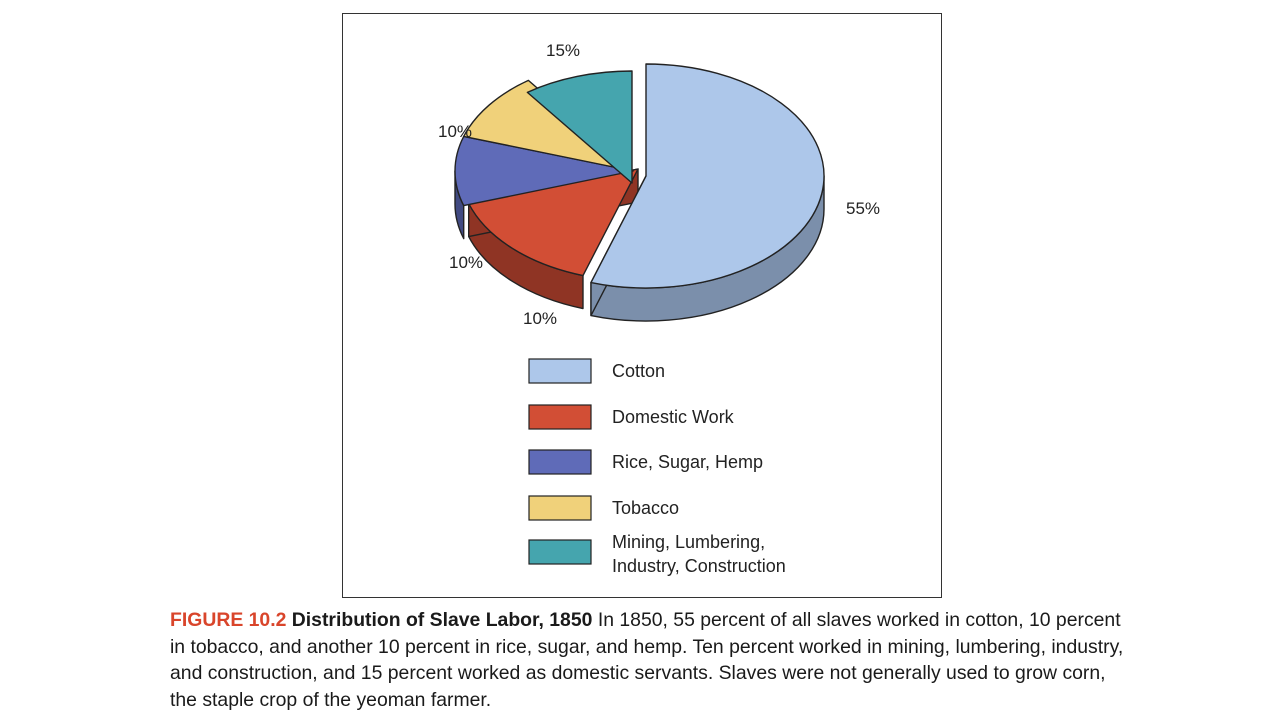 The width and height of the screenshot is (1280, 720). Describe the element at coordinates (688, 542) in the screenshot. I see `legend-label: Mining, Lumbering,` at that location.